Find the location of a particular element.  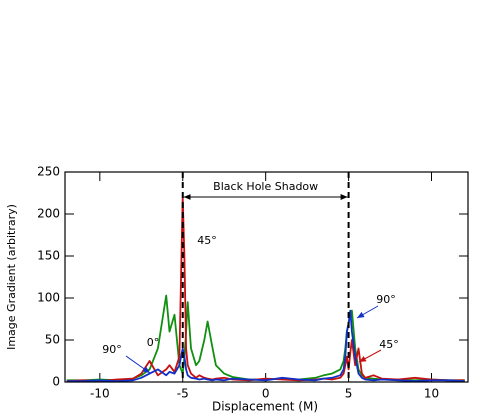

y-tick-label: 150 is located at coordinates (48, 256).